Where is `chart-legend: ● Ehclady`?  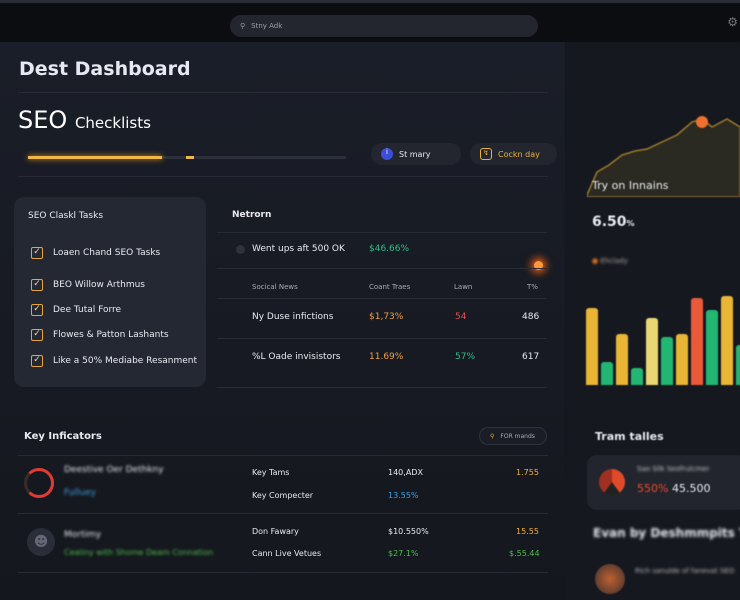 chart-legend: ● Ehclady is located at coordinates (610, 261).